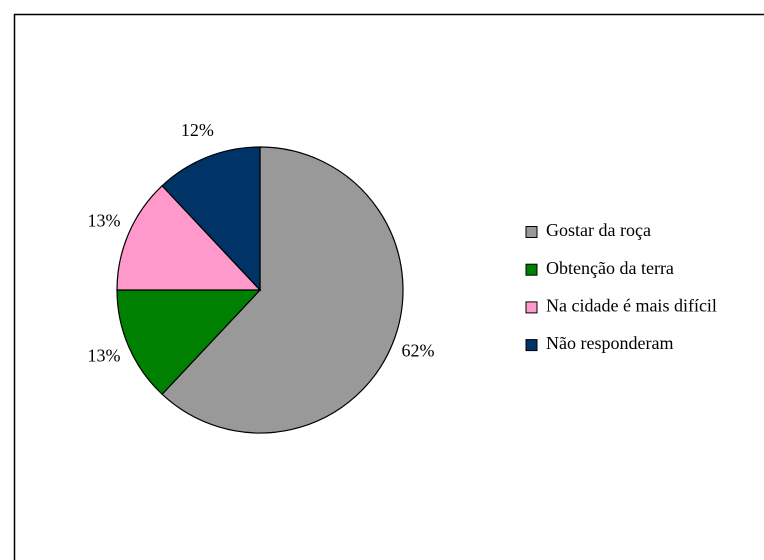  What do you see at coordinates (197, 130) in the screenshot?
I see `data-label: 12%` at bounding box center [197, 130].